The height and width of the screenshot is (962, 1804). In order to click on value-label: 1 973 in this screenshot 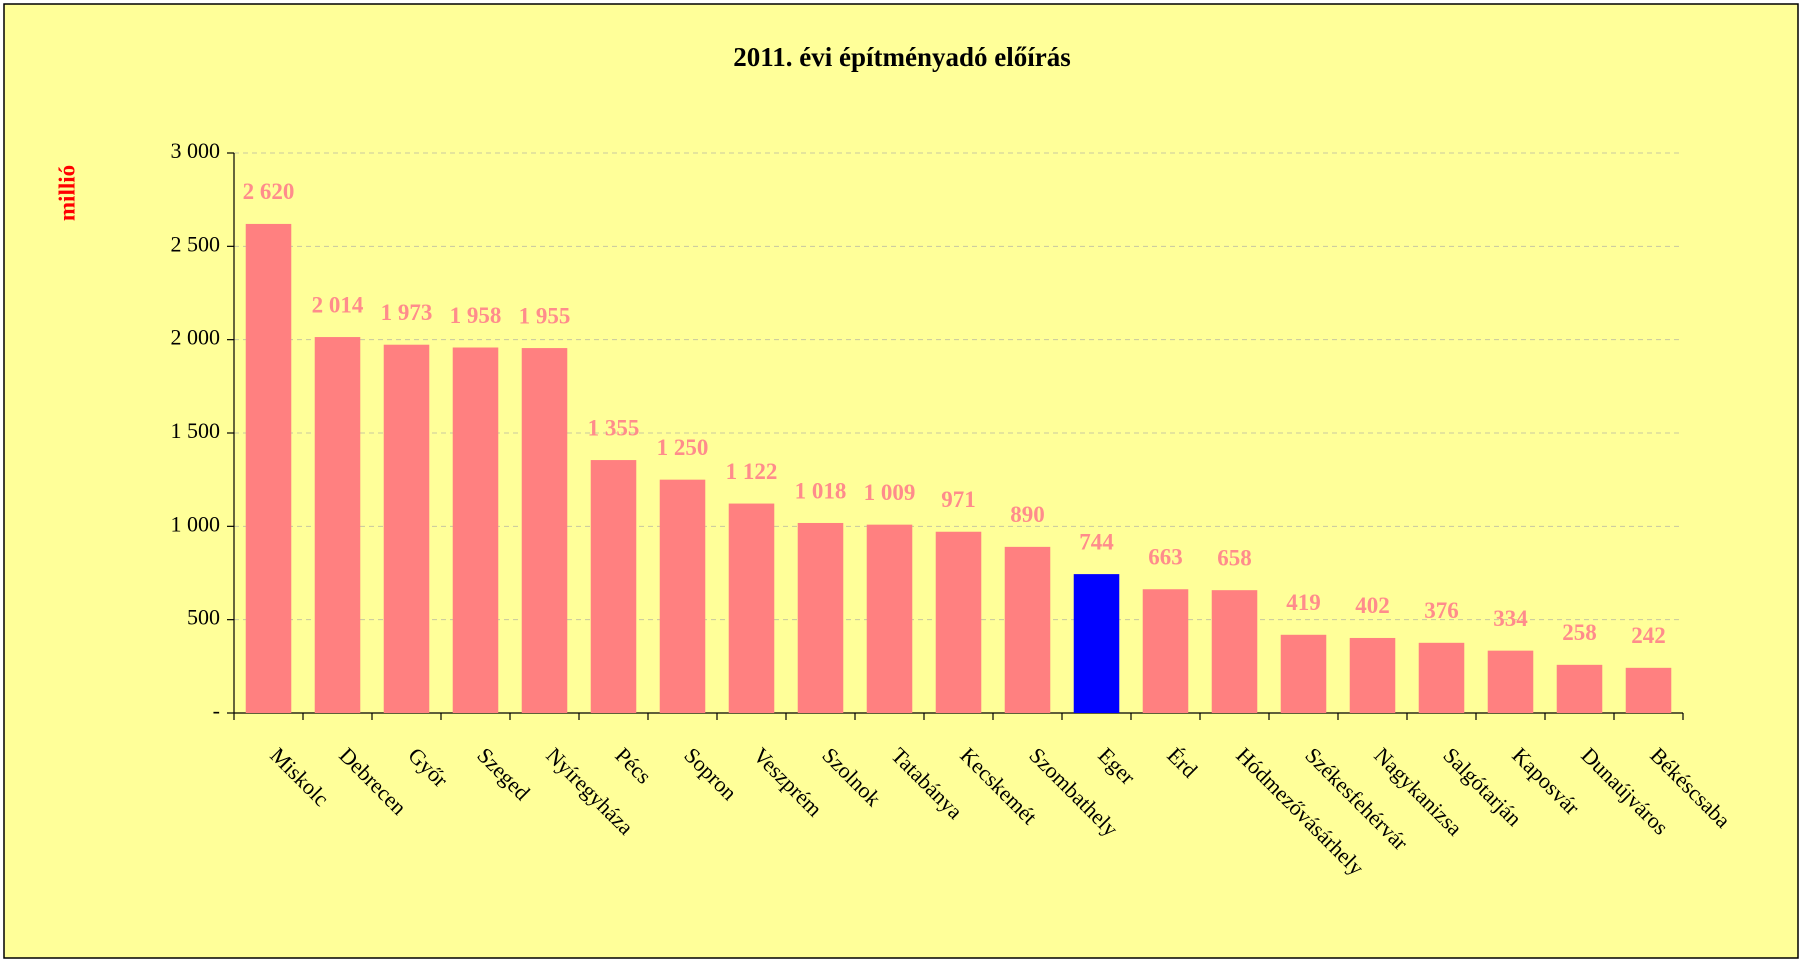, I will do `click(407, 312)`.